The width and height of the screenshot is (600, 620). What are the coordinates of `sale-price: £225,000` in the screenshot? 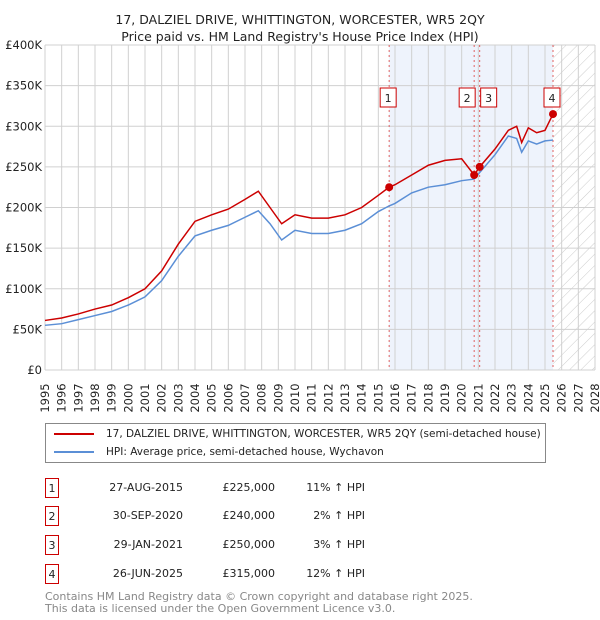 It's located at (249, 487).